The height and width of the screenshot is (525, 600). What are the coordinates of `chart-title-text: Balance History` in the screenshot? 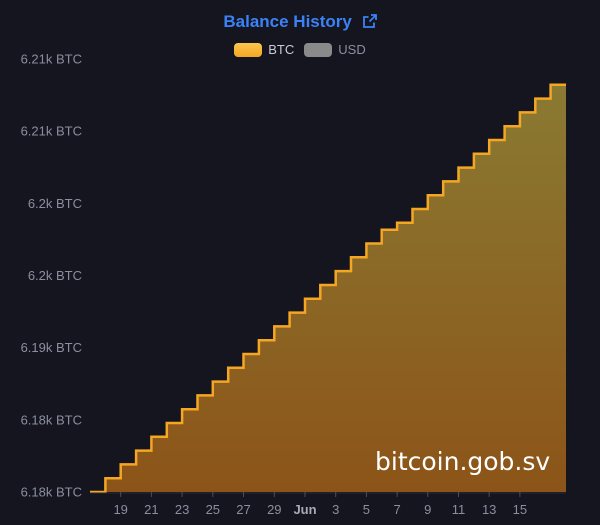 It's located at (287, 21).